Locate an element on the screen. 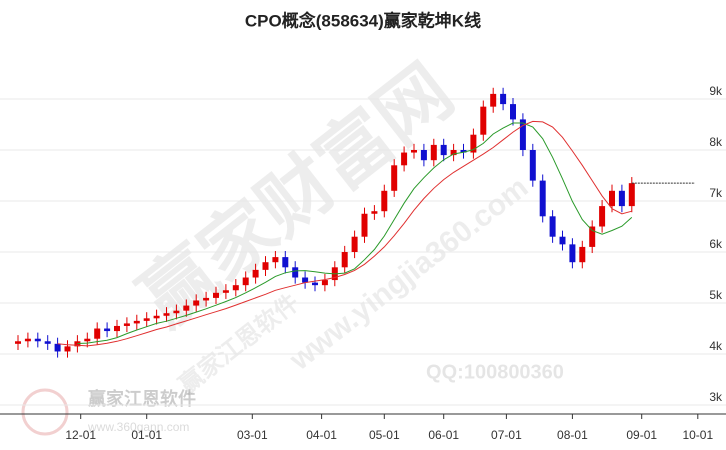  x-tick-label: 07-01 is located at coordinates (506, 435).